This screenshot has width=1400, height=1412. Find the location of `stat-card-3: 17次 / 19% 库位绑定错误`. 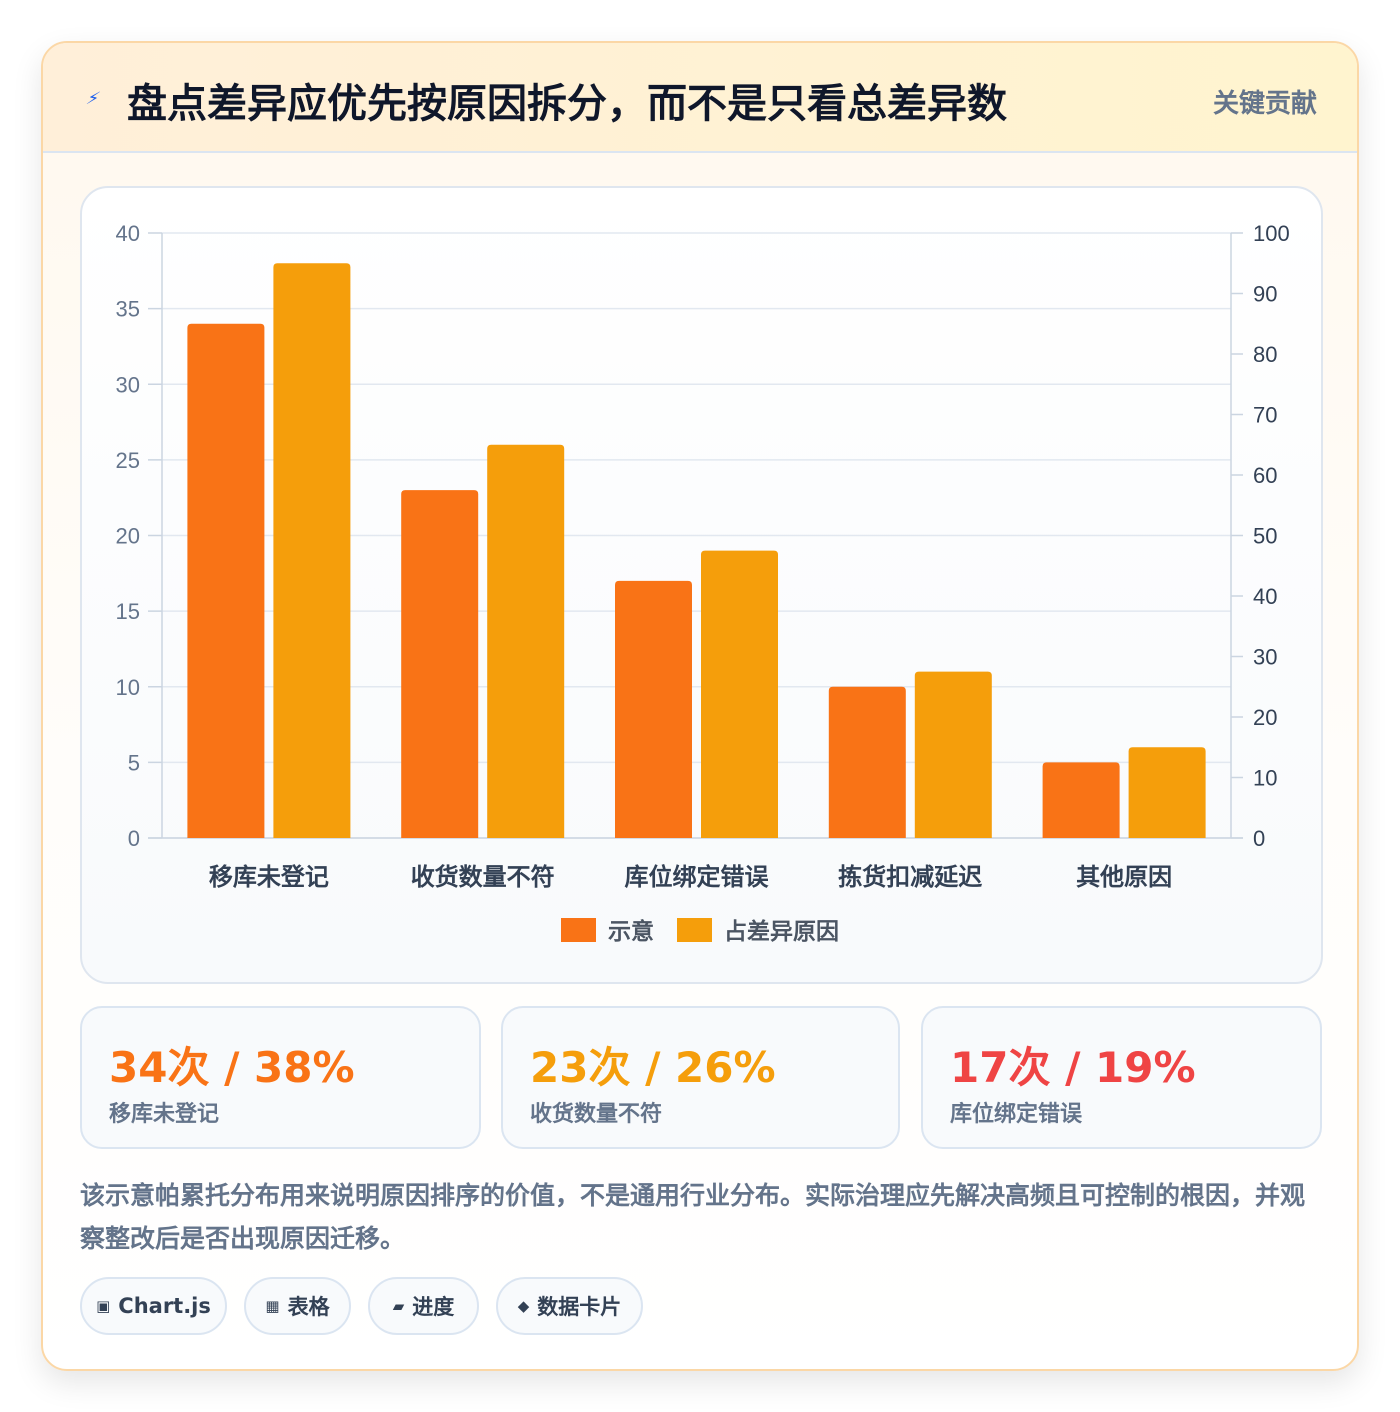

stat-card-3: 17次 / 19% 库位绑定错误 is located at coordinates (1121, 1077).